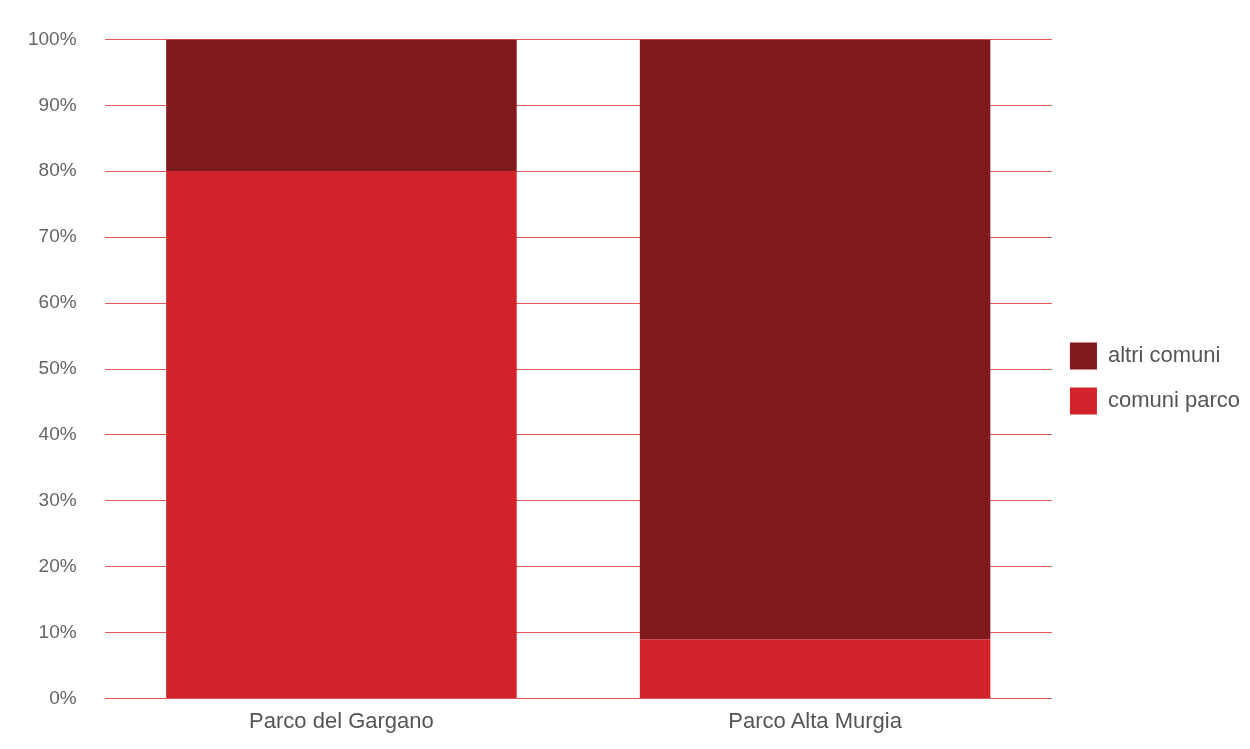  What do you see at coordinates (57, 631) in the screenshot?
I see `y-tick-label: 10%` at bounding box center [57, 631].